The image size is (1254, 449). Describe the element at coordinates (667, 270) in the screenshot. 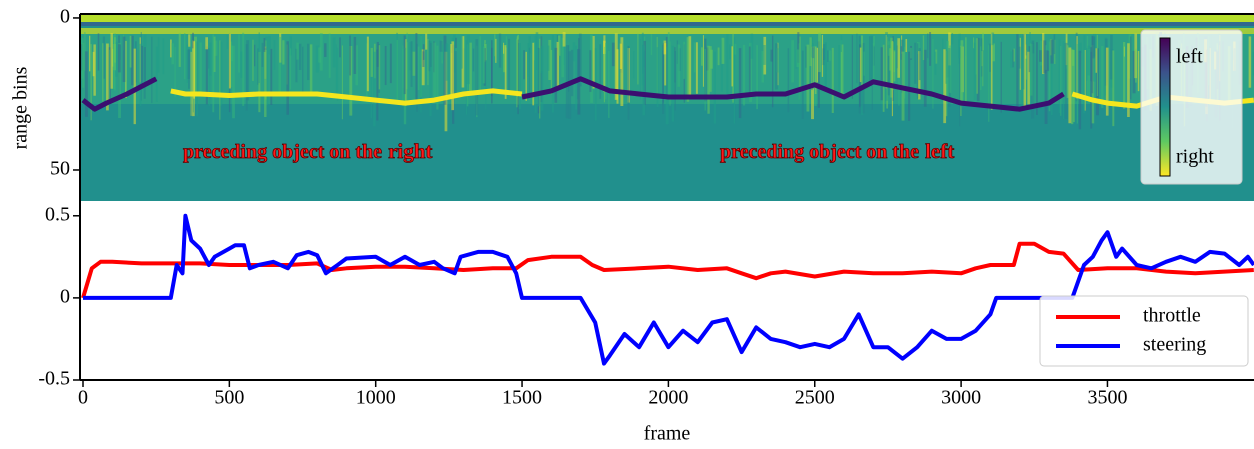

I see `series-line` at that location.